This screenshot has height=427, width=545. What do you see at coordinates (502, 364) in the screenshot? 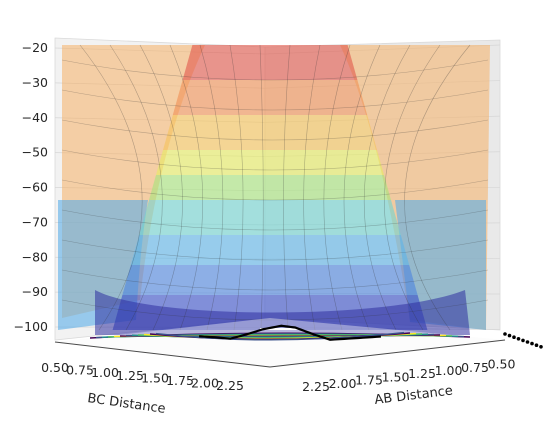
I see `ab-tick-label: 0.50` at bounding box center [502, 364].